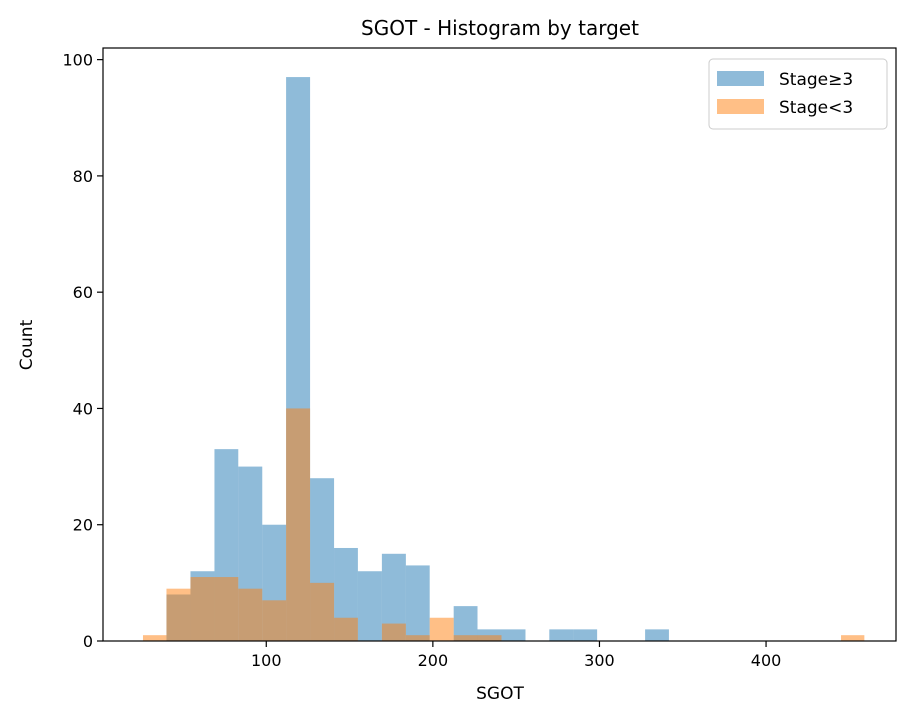  What do you see at coordinates (83, 176) in the screenshot?
I see `y-tick-label: 80` at bounding box center [83, 176].